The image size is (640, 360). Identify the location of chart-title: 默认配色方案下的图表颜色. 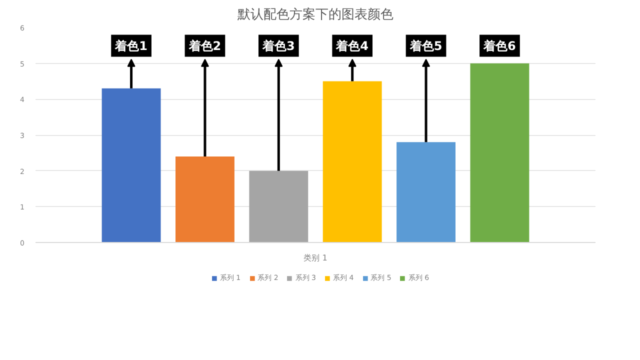
(315, 14).